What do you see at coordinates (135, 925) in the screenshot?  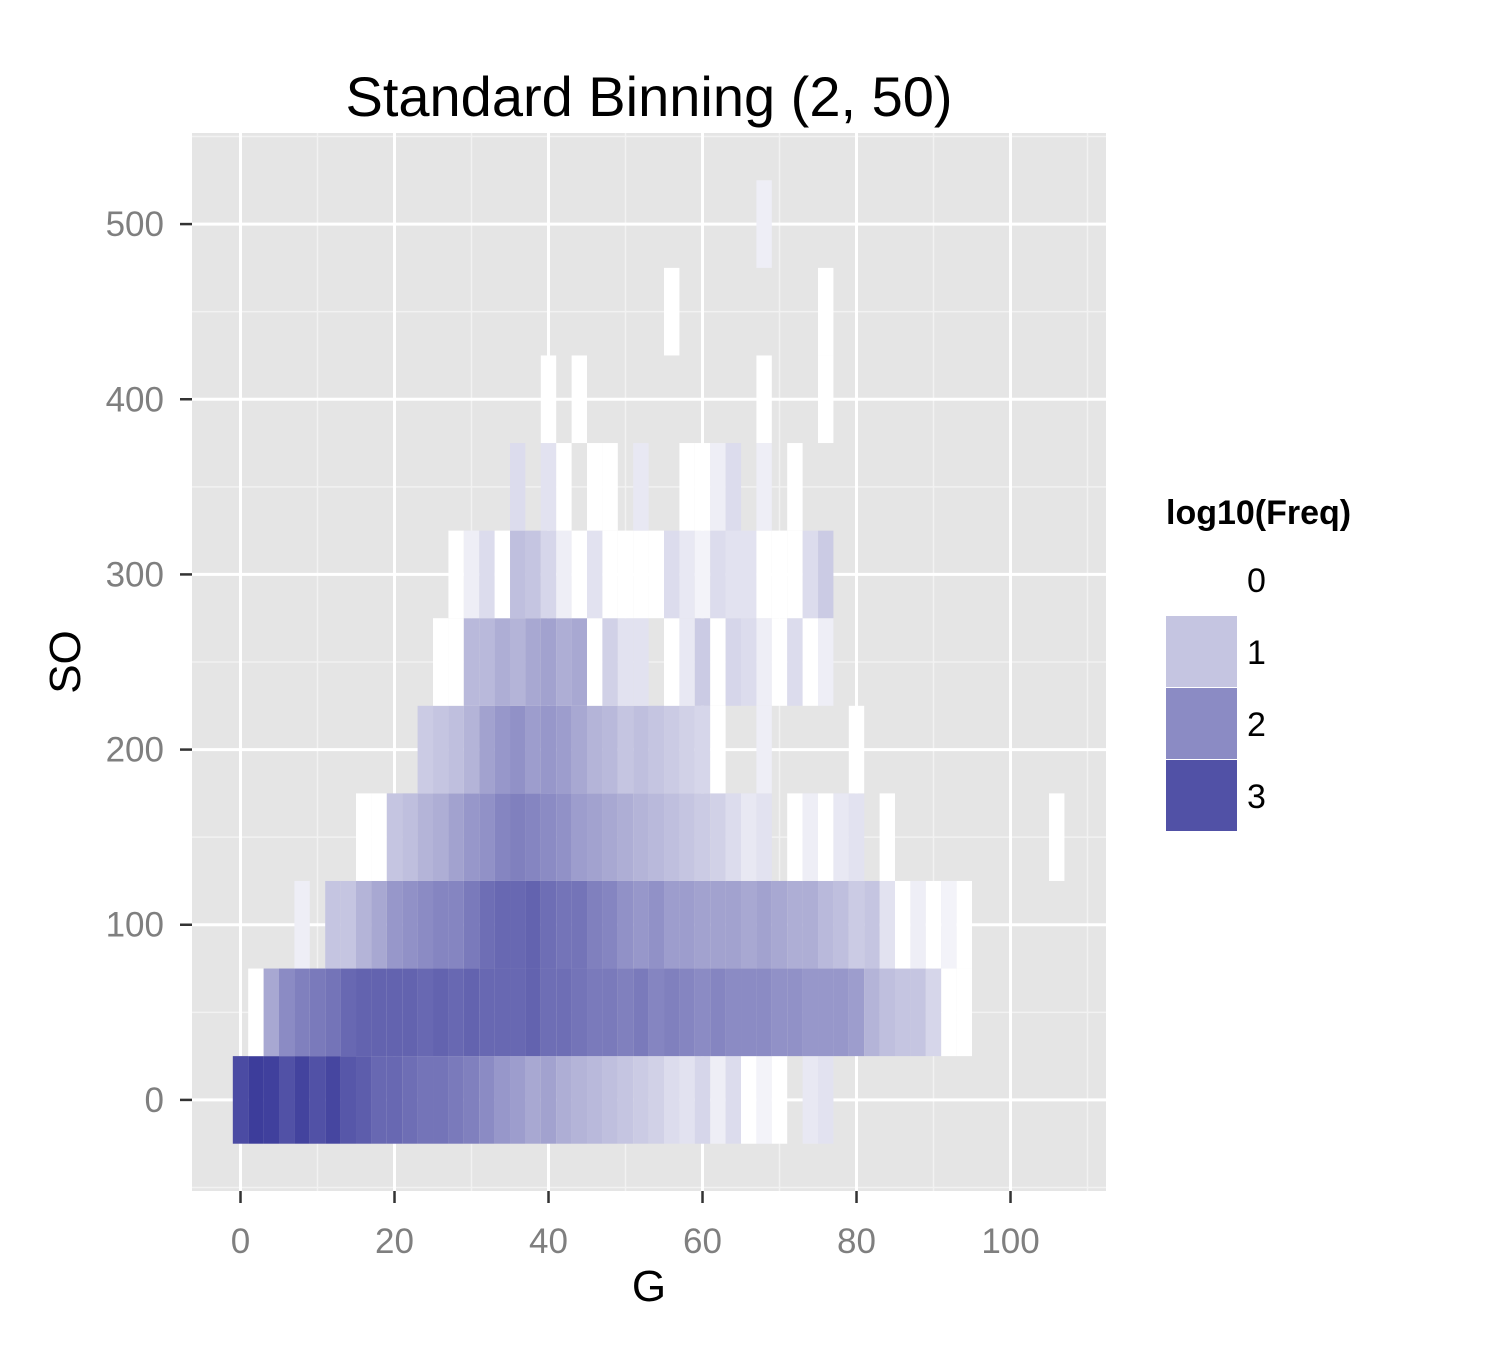 I see `y-tick-label: 100` at bounding box center [135, 925].